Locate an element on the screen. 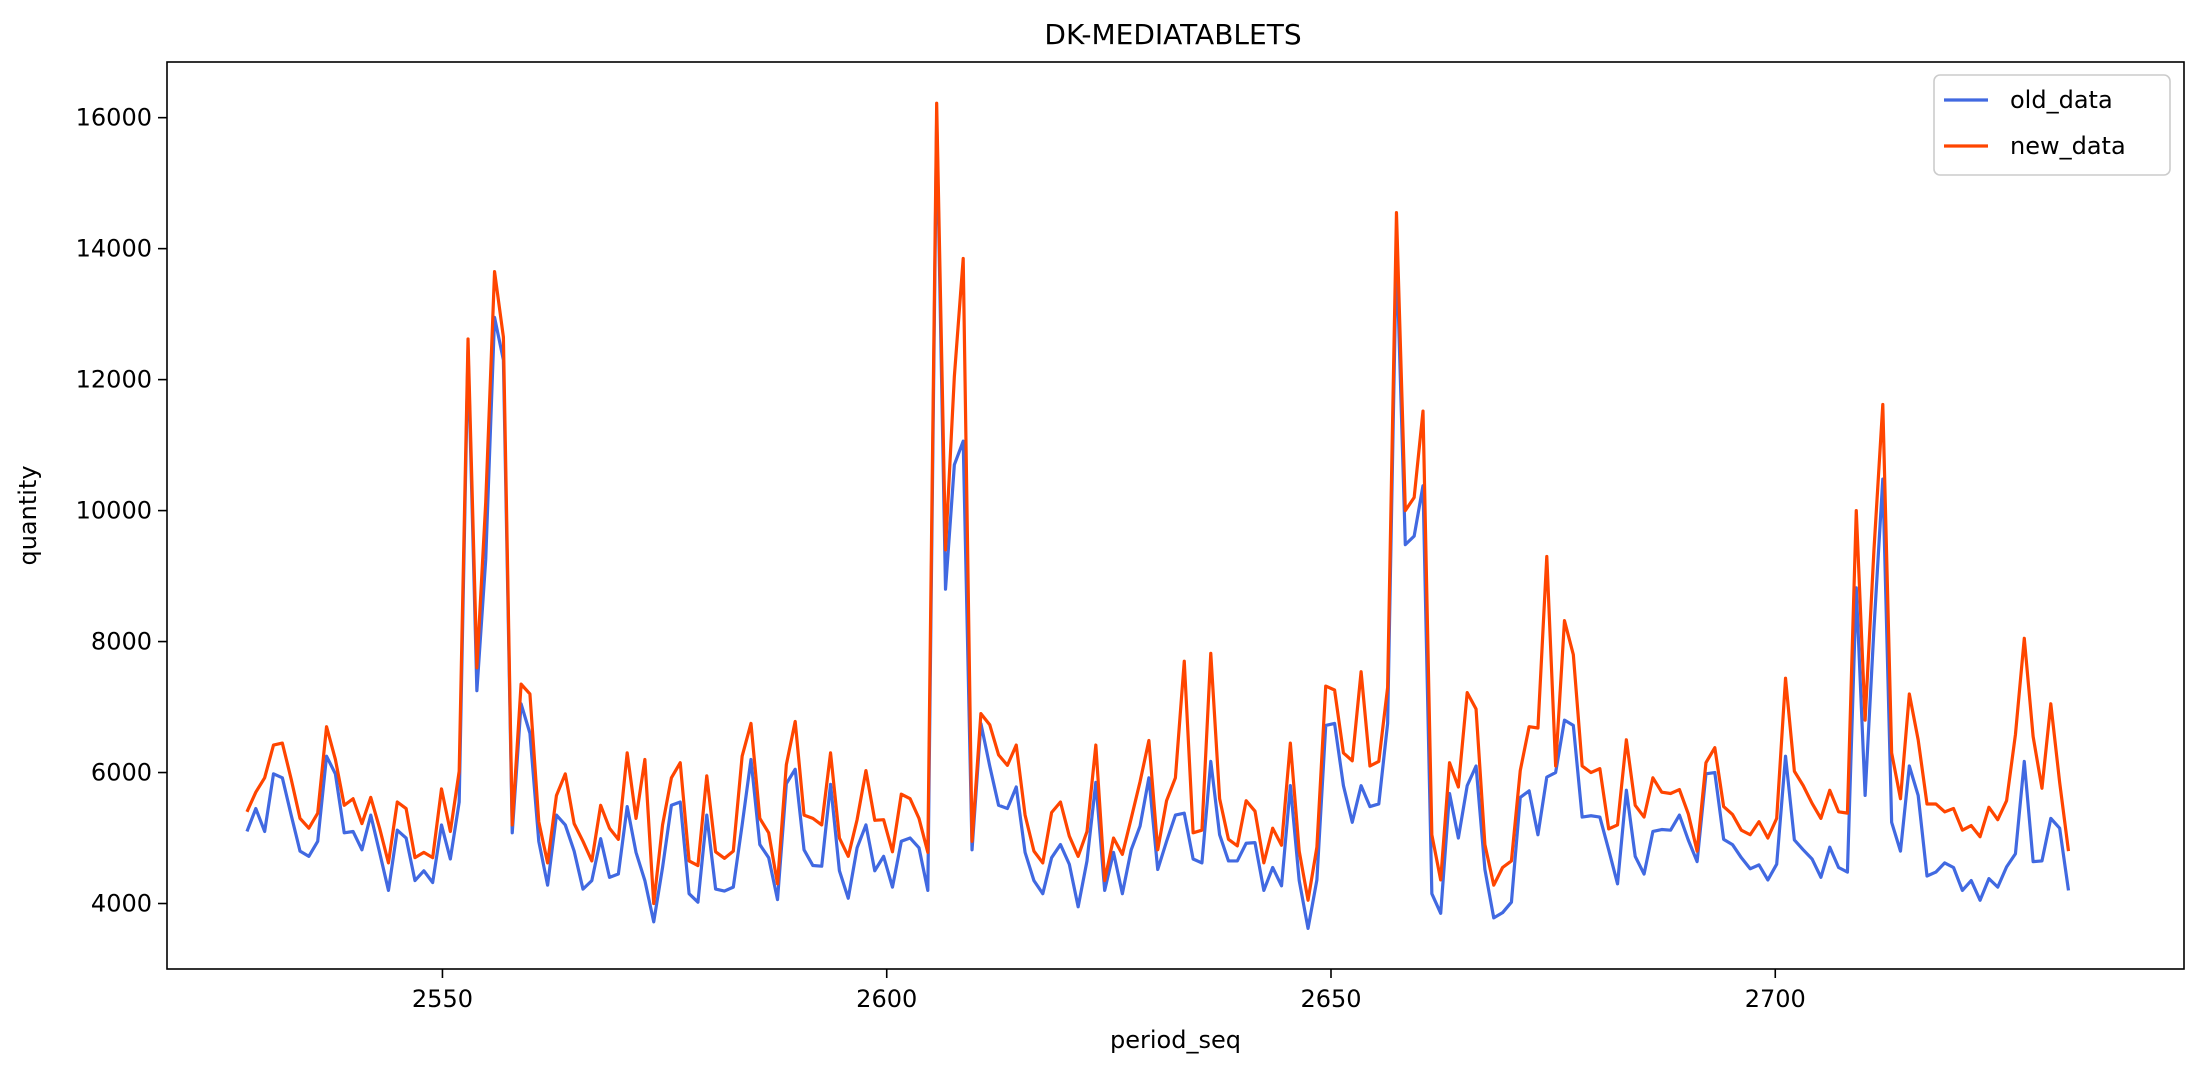  legend: old_data new_data is located at coordinates (2052, 125).